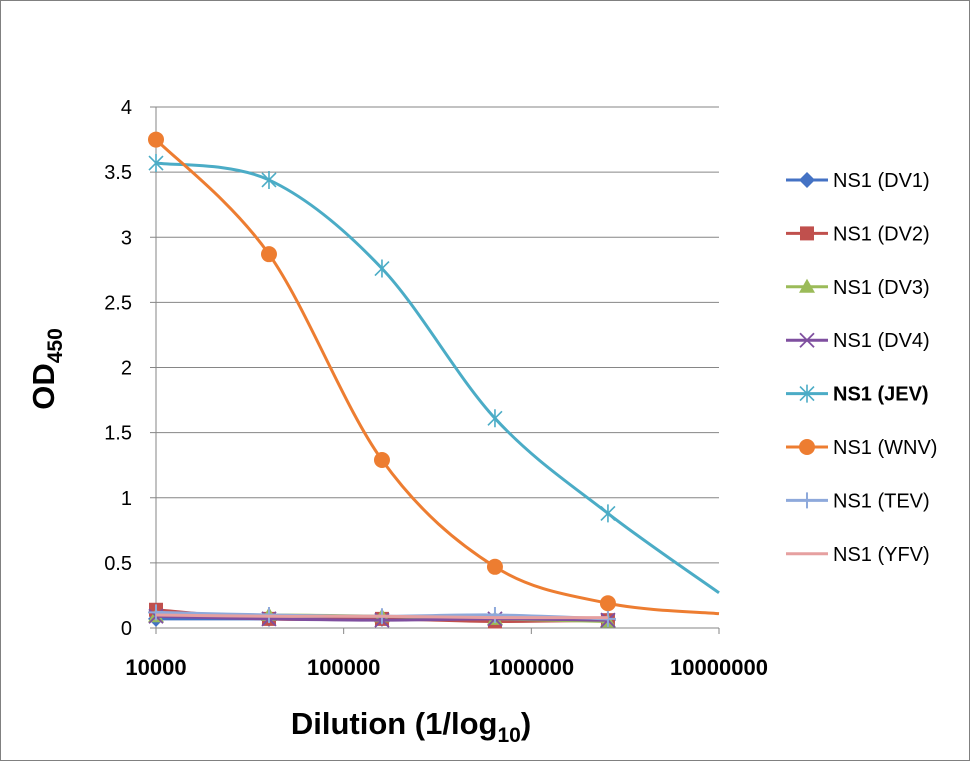  What do you see at coordinates (118, 303) in the screenshot?
I see `y-tick-label: 2.5` at bounding box center [118, 303].